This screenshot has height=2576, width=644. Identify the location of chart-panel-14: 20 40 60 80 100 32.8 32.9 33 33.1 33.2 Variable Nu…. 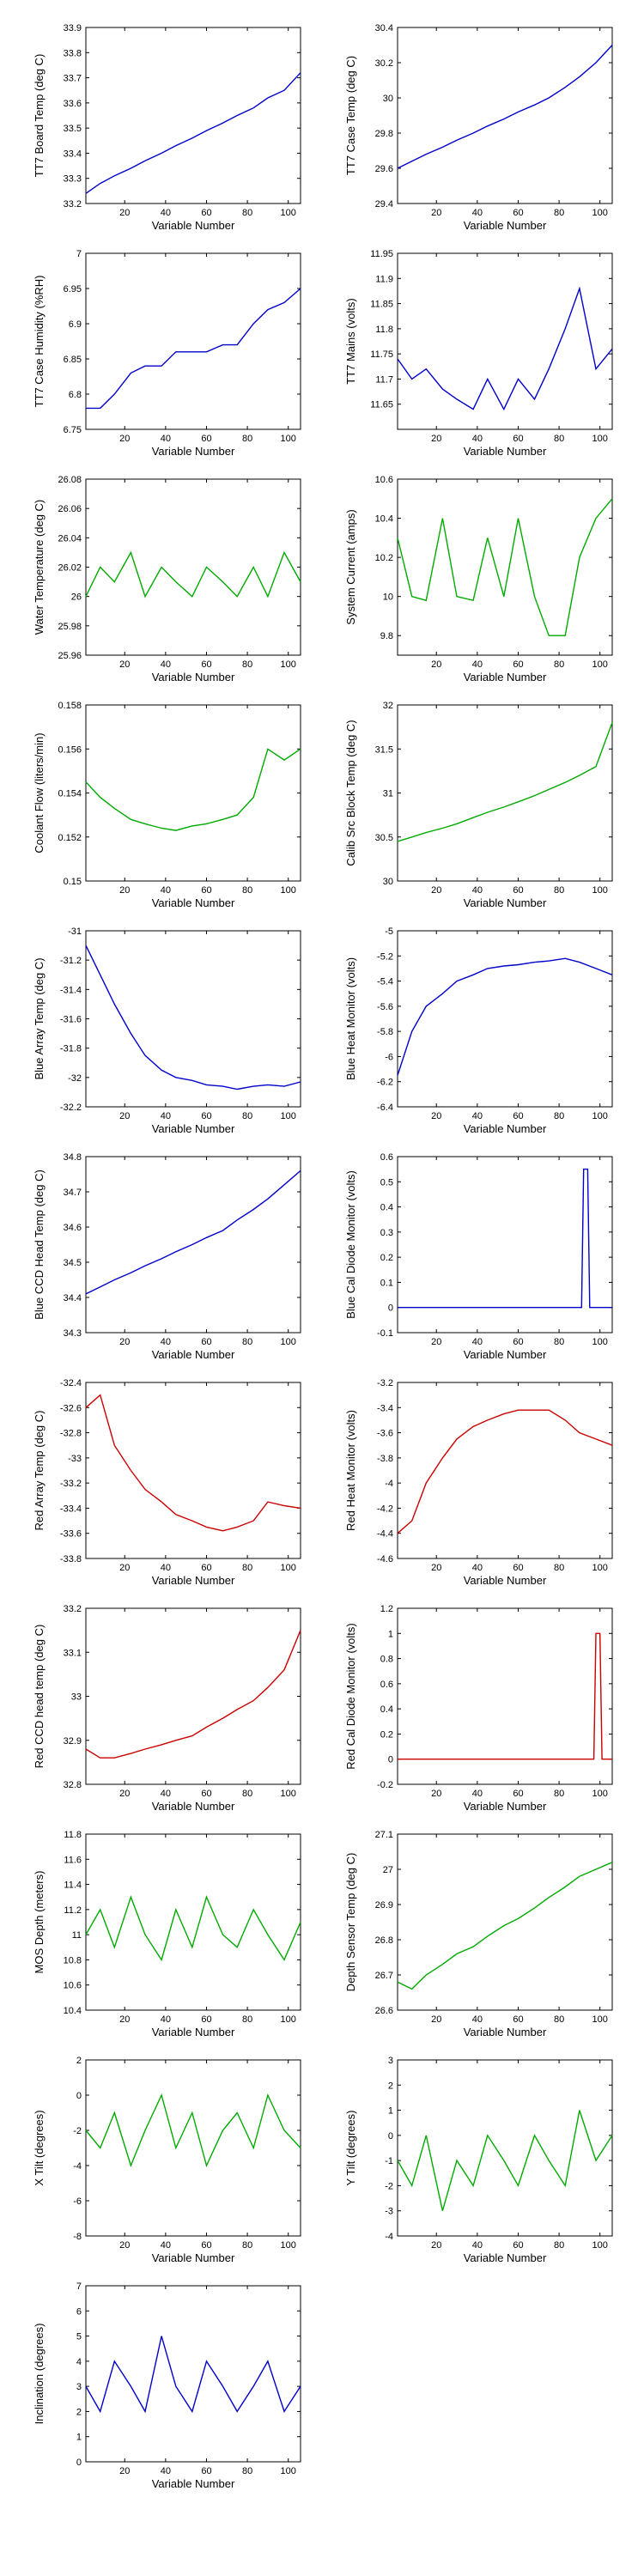
(167, 1708).